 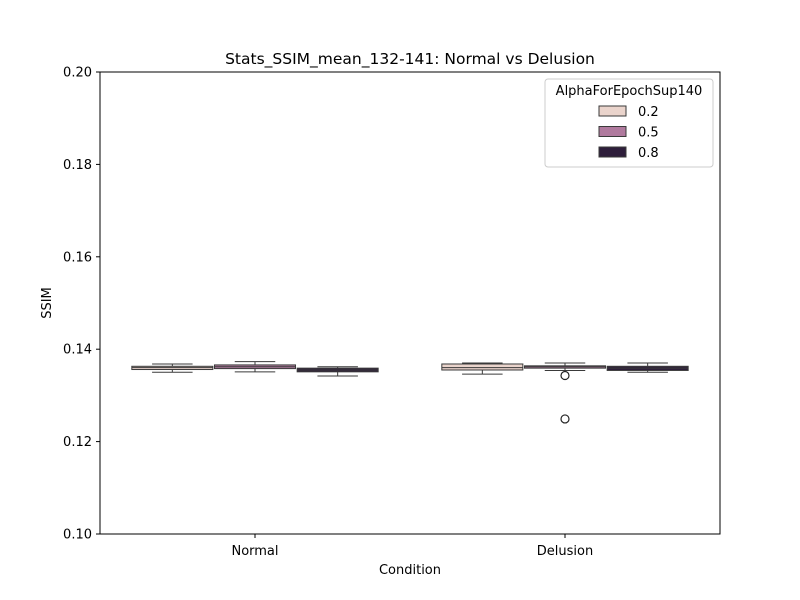 I want to click on box-delusion-alpha-0.5, so click(x=565, y=393).